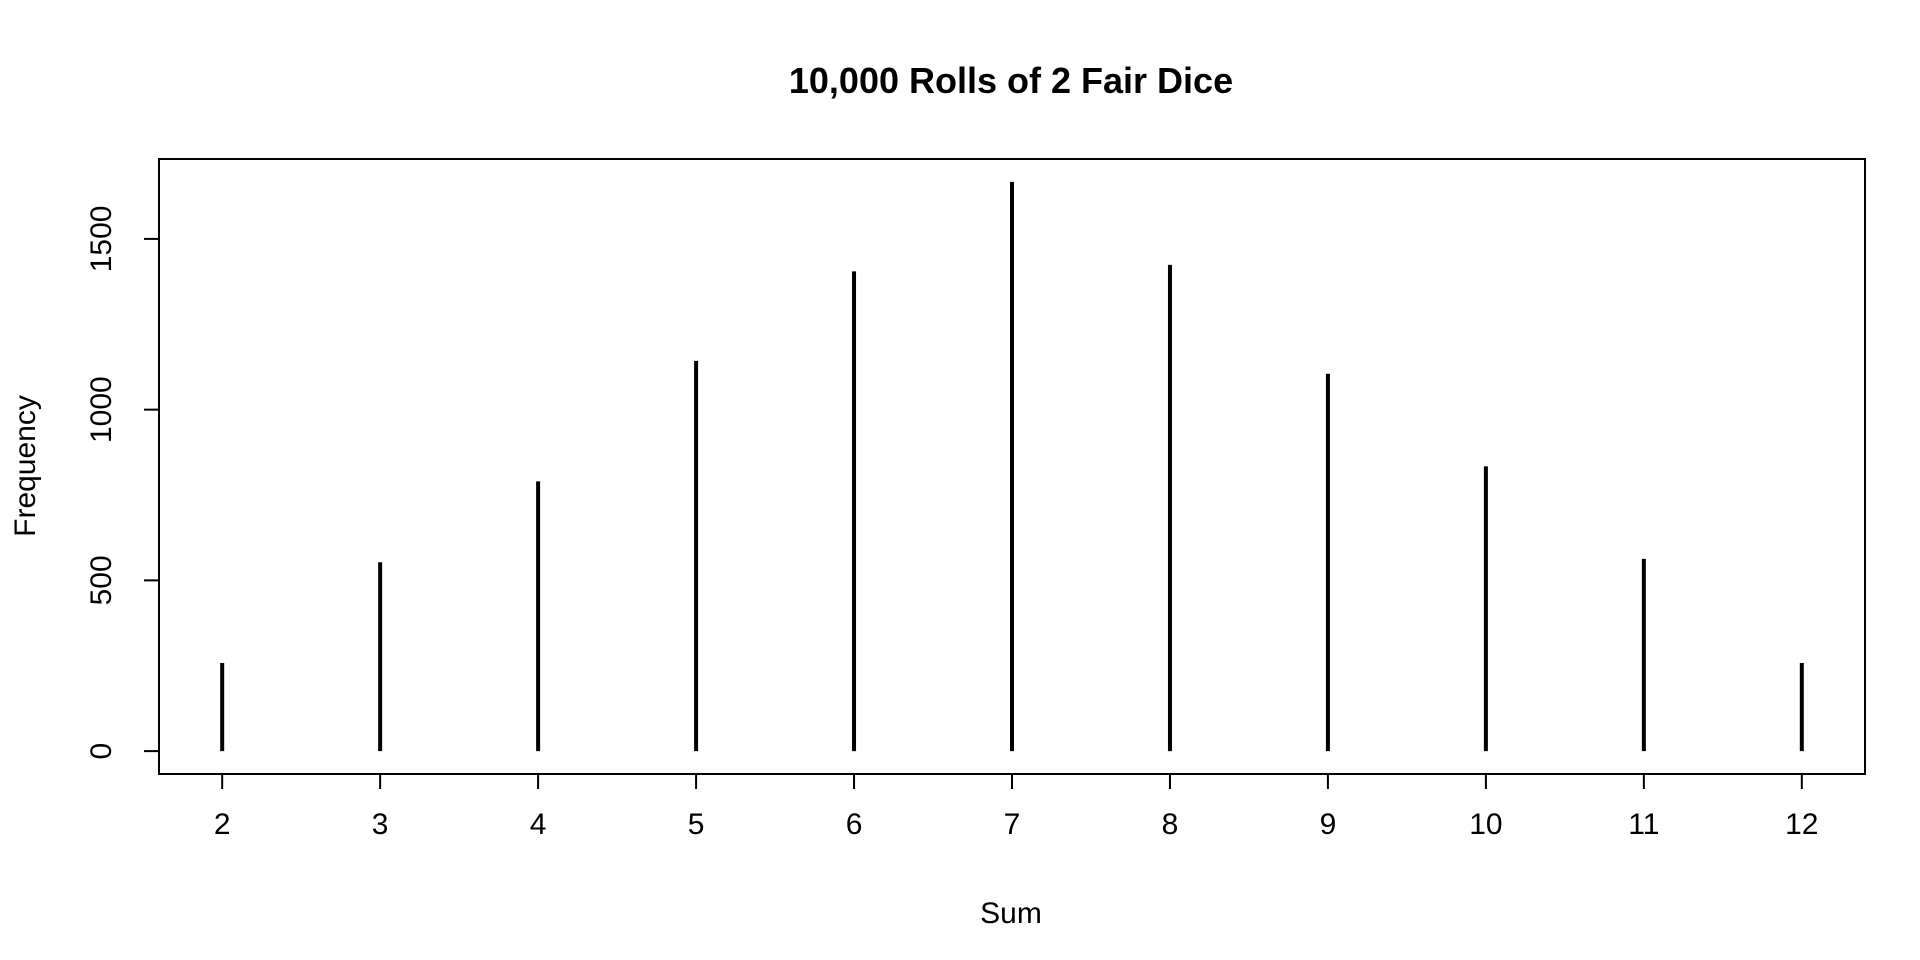 Image resolution: width=1920 pixels, height=960 pixels. What do you see at coordinates (1012, 824) in the screenshot?
I see `x-tick-label-7: 7` at bounding box center [1012, 824].